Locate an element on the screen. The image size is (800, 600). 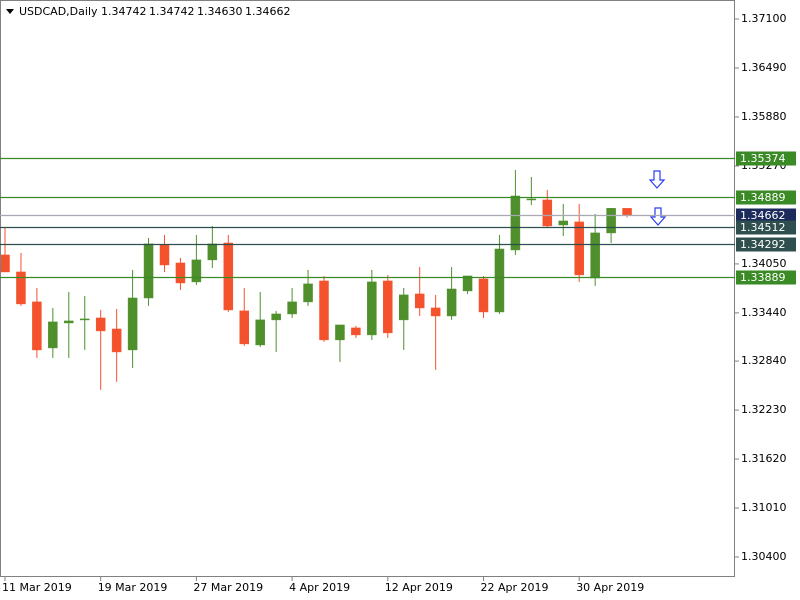
y-tick-label: 1.31620 is located at coordinates (764, 458).